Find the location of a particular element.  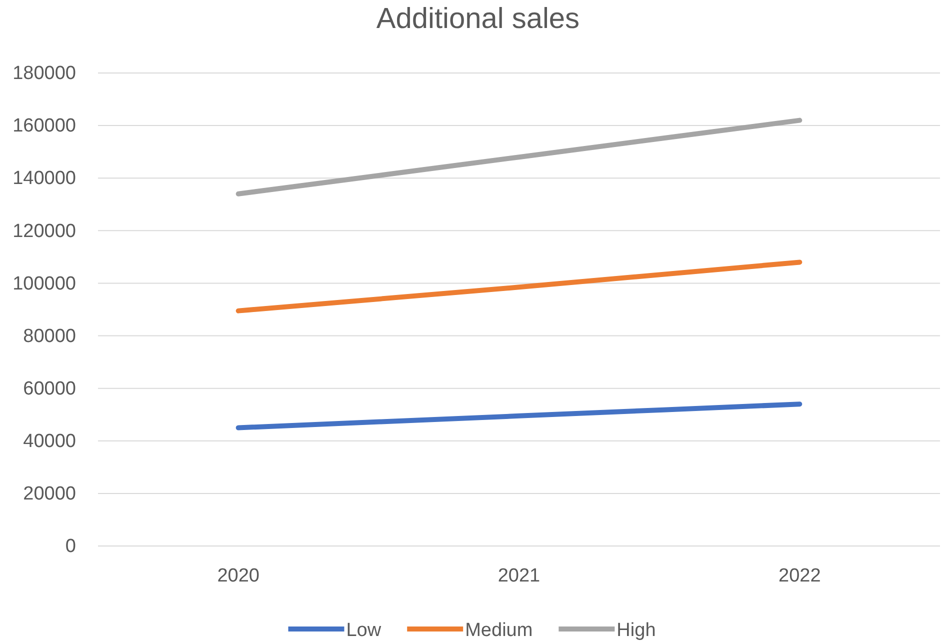

legend-label: High is located at coordinates (636, 630).